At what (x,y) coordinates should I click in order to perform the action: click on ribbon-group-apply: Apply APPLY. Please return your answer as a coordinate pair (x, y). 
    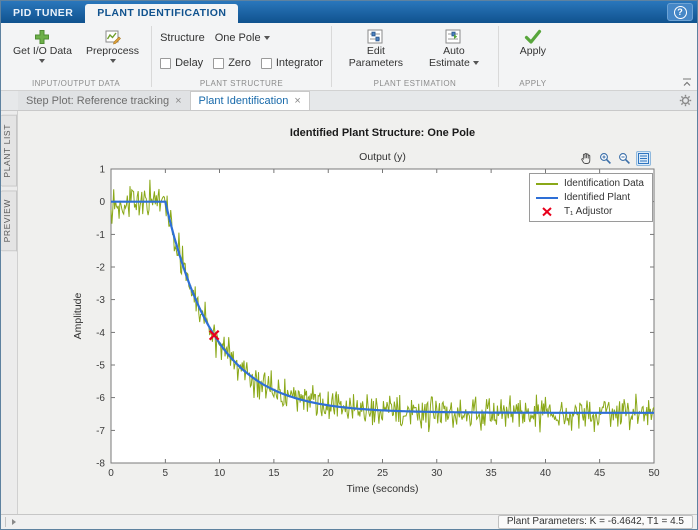
    Looking at the image, I should click on (533, 56).